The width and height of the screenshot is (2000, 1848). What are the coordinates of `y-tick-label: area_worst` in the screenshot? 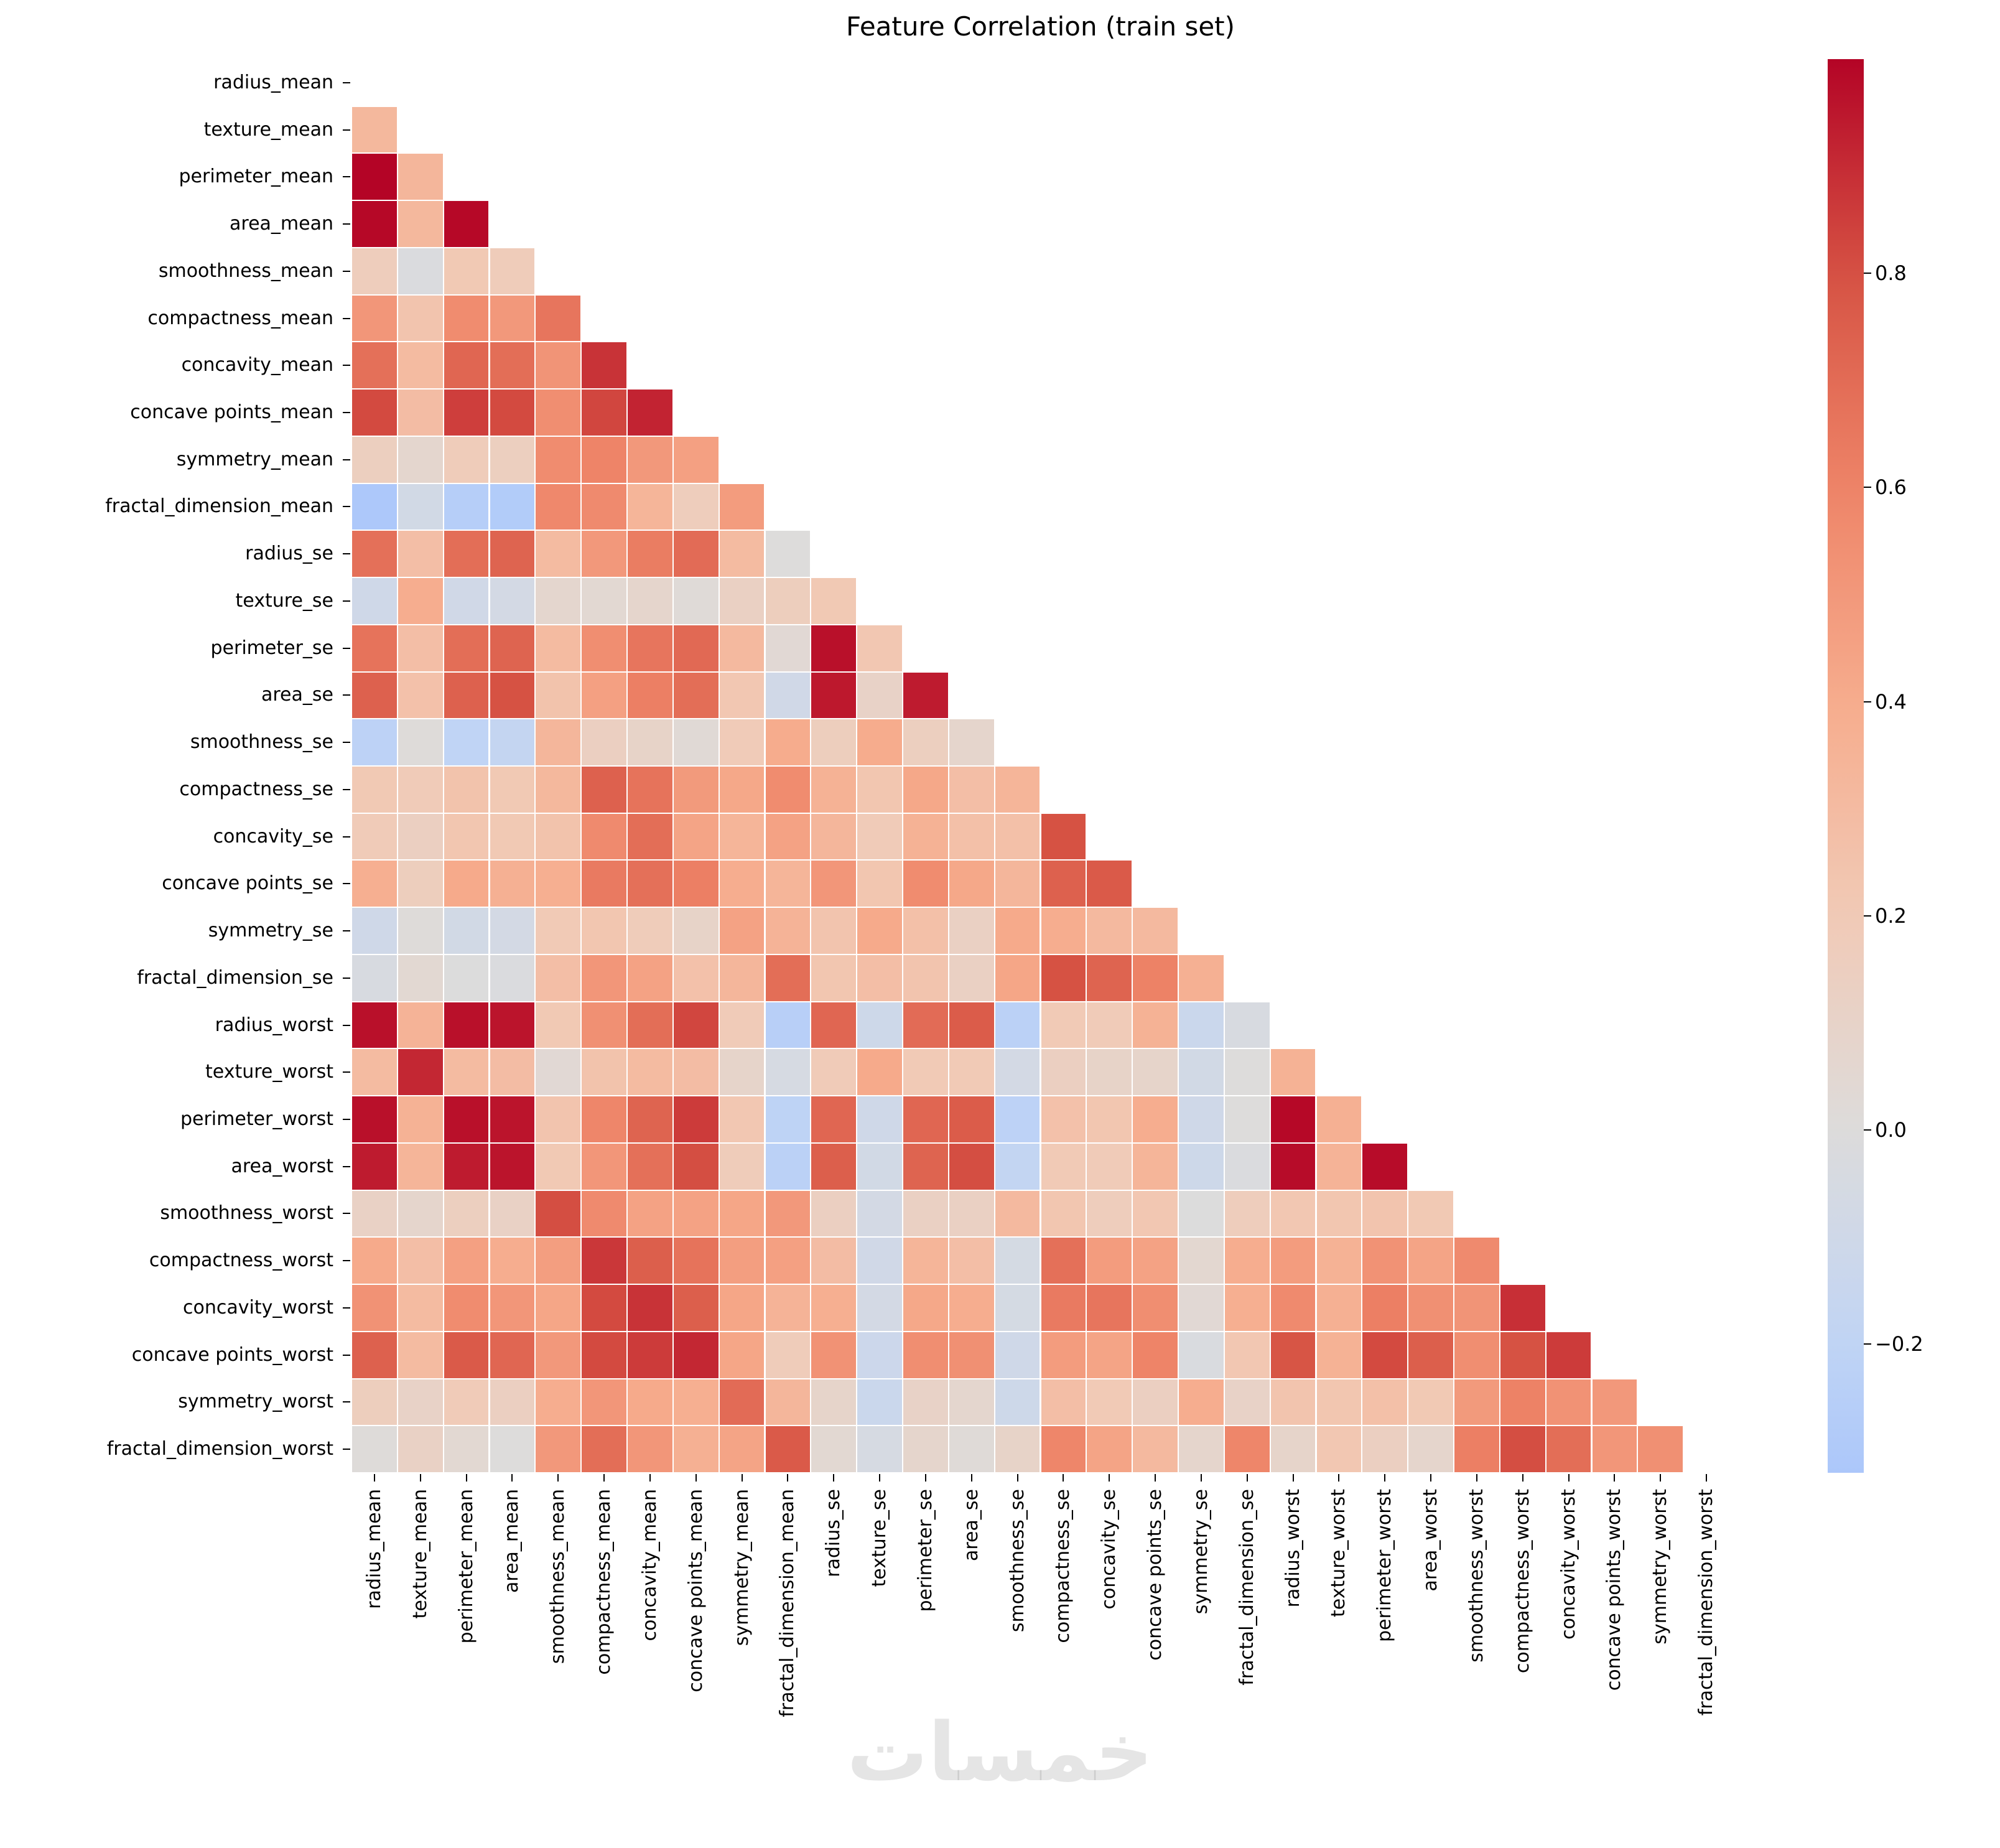 It's located at (282, 1166).